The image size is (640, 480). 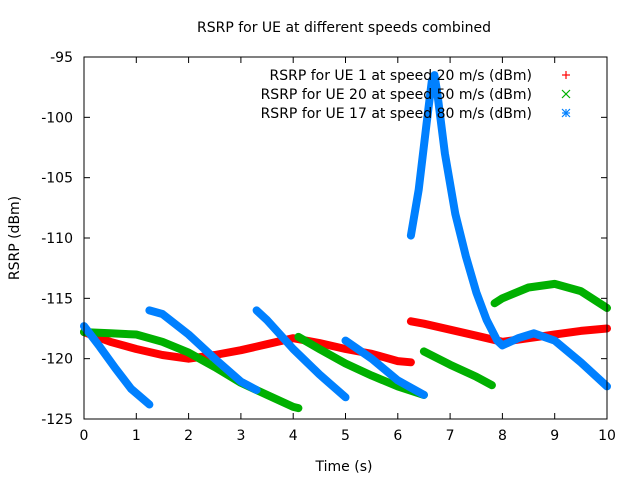 What do you see at coordinates (15, 238) in the screenshot?
I see `y-axis-label: RSRP (dBm)` at bounding box center [15, 238].